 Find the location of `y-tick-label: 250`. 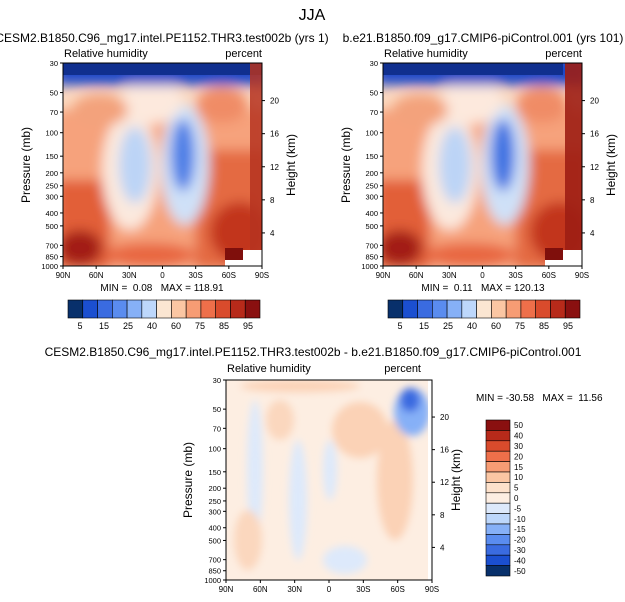

y-tick-label: 250 is located at coordinates (214, 501).